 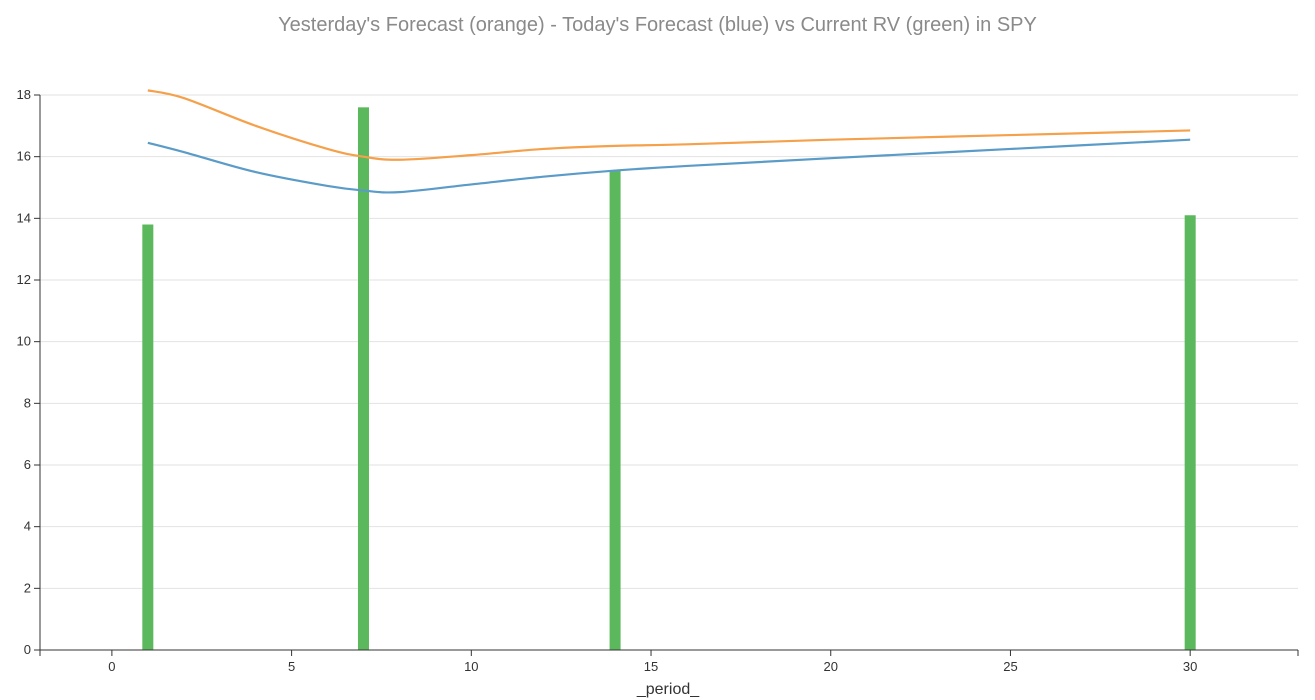 I want to click on x-tick-label-1: 5, so click(x=291, y=666).